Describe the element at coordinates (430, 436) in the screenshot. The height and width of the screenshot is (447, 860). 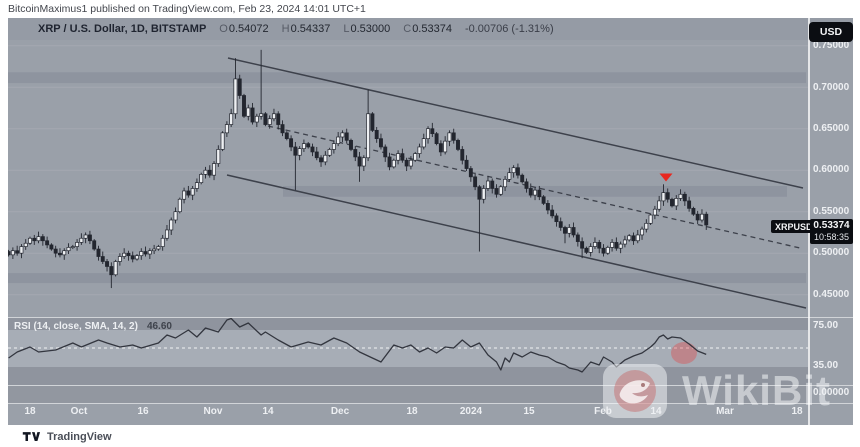
I see `footer-bar: TradingView` at that location.